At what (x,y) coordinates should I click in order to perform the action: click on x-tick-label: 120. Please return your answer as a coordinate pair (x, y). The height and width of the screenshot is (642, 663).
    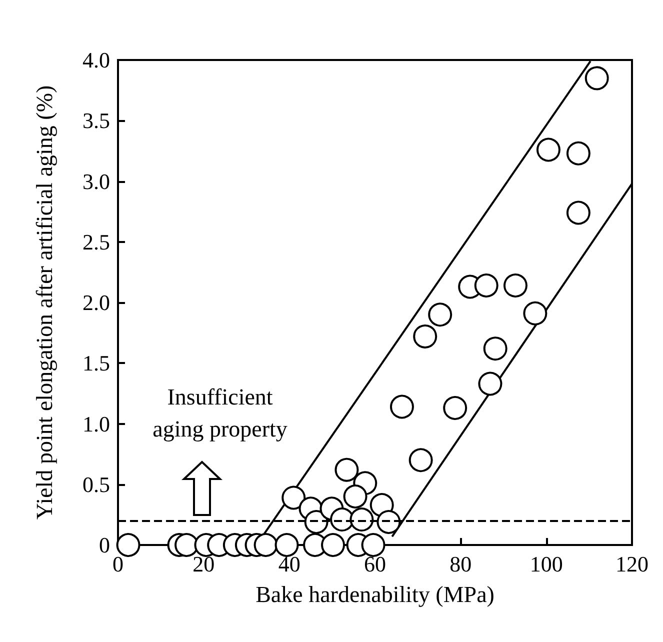
    Looking at the image, I should click on (632, 564).